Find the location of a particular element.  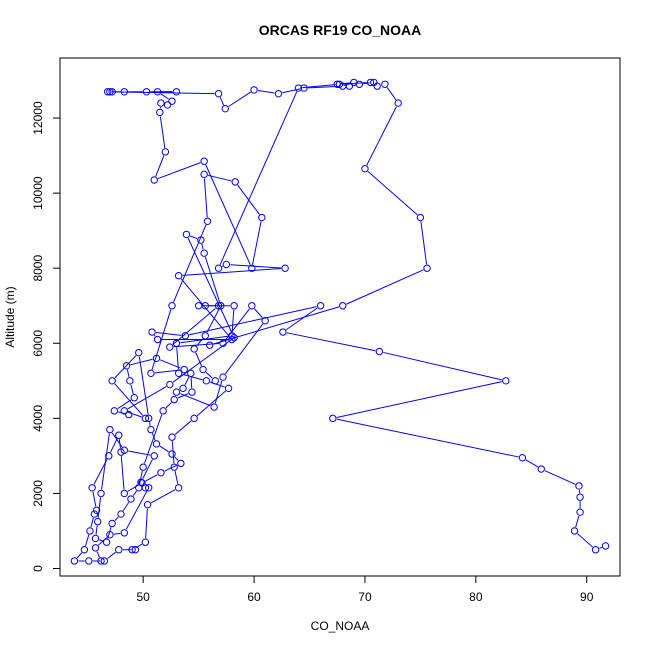

y-axis-label: Altitude (m) is located at coordinates (10, 316).